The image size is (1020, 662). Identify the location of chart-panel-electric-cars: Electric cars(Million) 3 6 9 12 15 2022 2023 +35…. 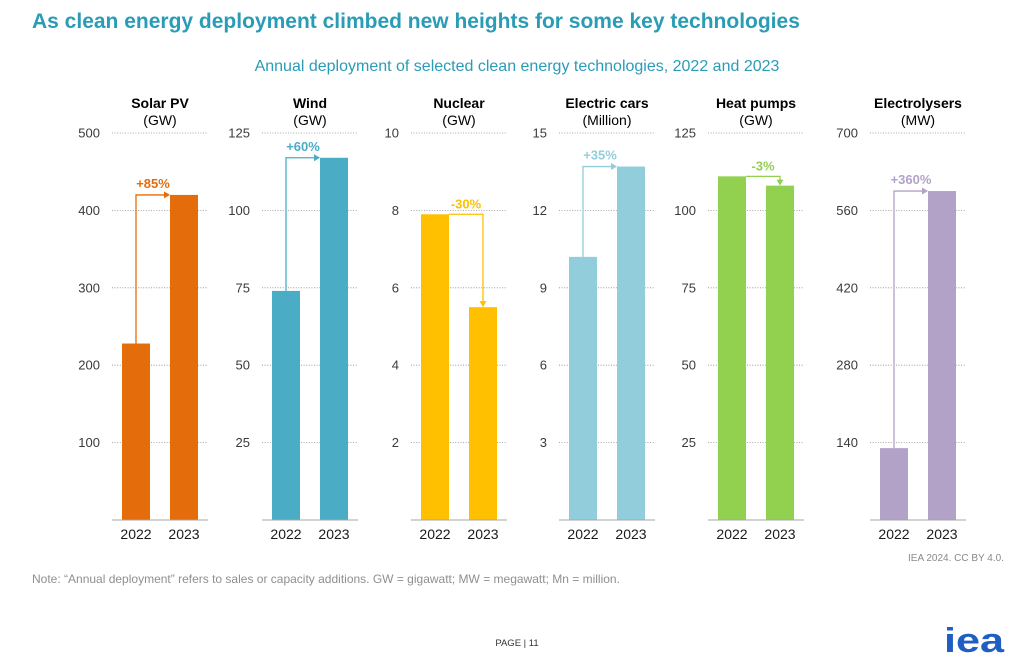
(594, 318).